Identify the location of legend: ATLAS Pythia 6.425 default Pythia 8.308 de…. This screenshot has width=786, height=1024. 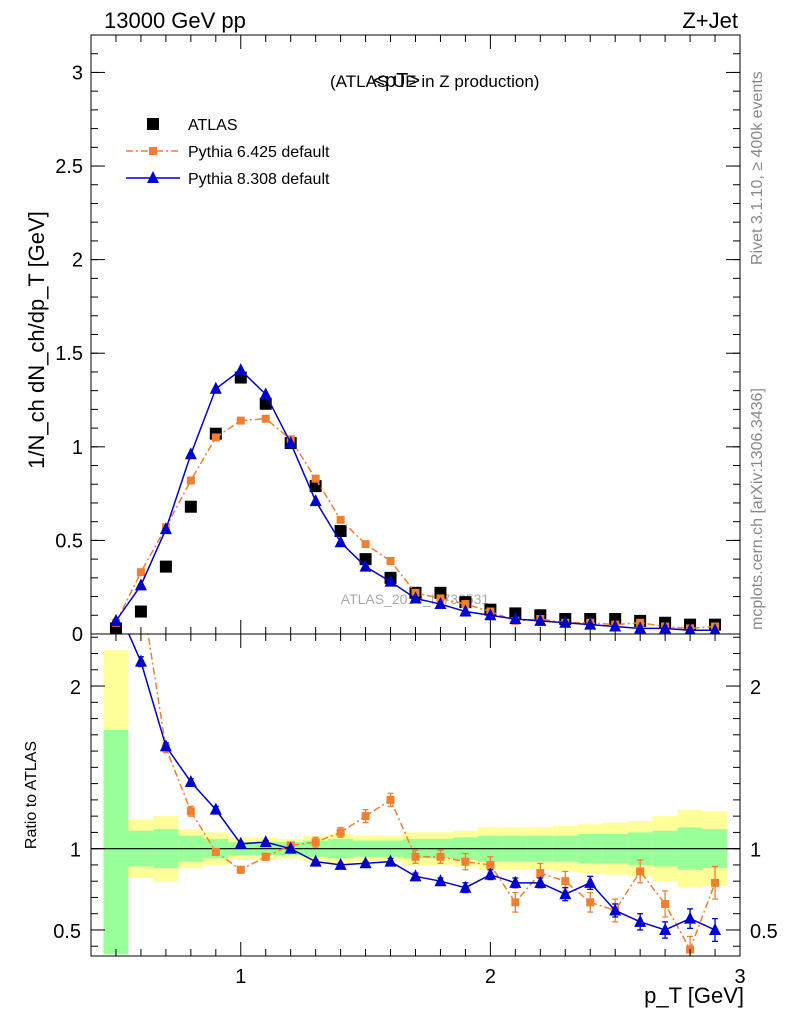
(228, 152).